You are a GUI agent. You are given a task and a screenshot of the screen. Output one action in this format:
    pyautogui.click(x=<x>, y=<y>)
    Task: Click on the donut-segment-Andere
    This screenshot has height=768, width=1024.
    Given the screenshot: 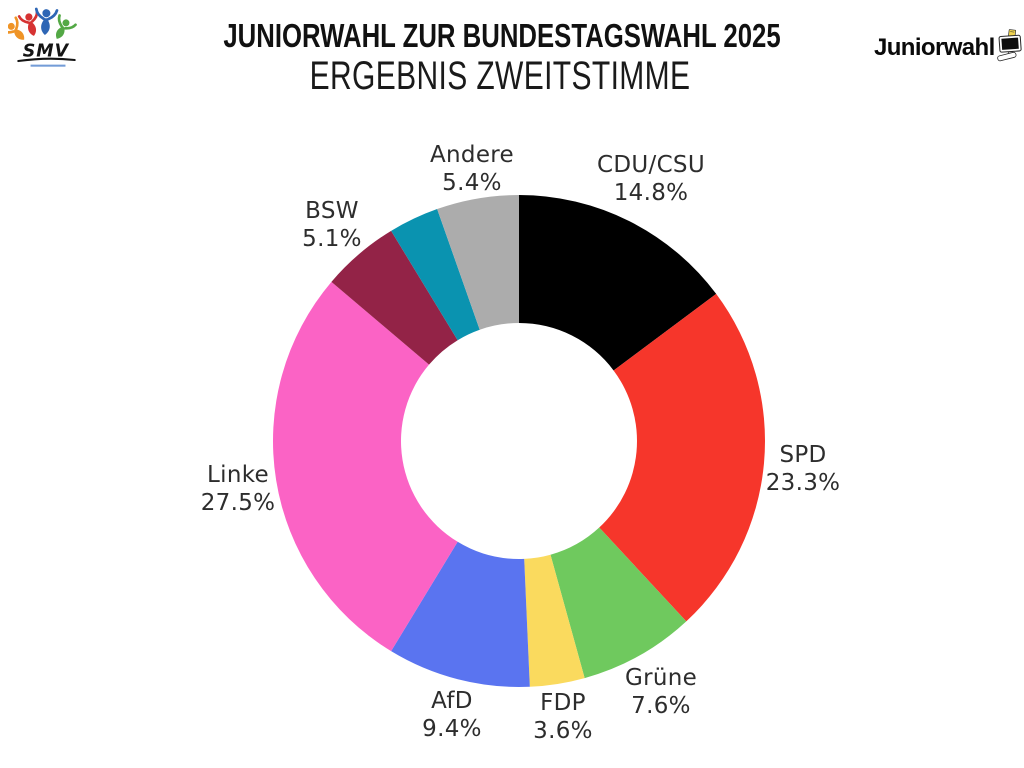 What is the action you would take?
    pyautogui.click(x=478, y=262)
    